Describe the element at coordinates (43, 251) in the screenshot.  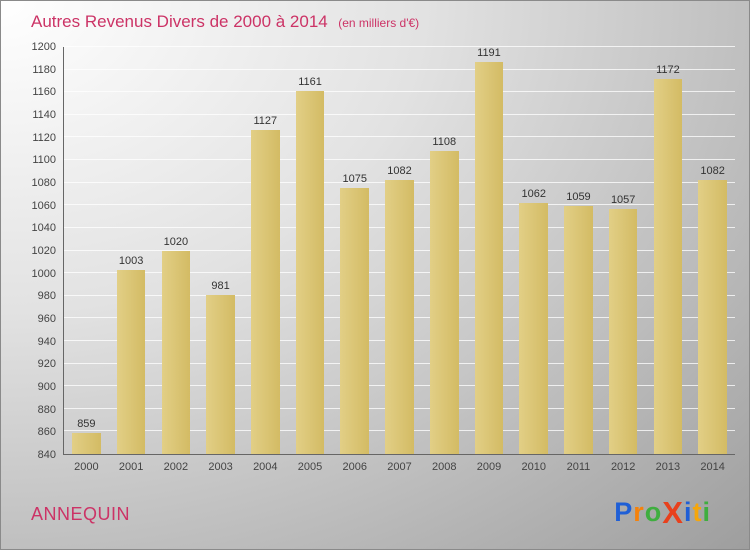
I see `y-tick-label: 1020` at that location.